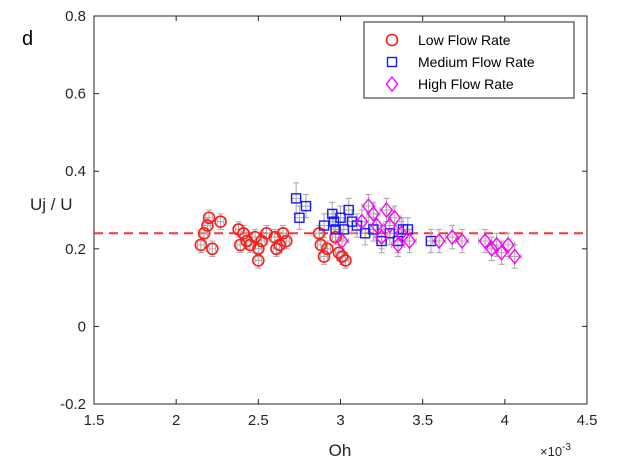 The image size is (618, 465). What do you see at coordinates (566, 447) in the screenshot?
I see `x-axis-multiplier-exponent: -3` at bounding box center [566, 447].